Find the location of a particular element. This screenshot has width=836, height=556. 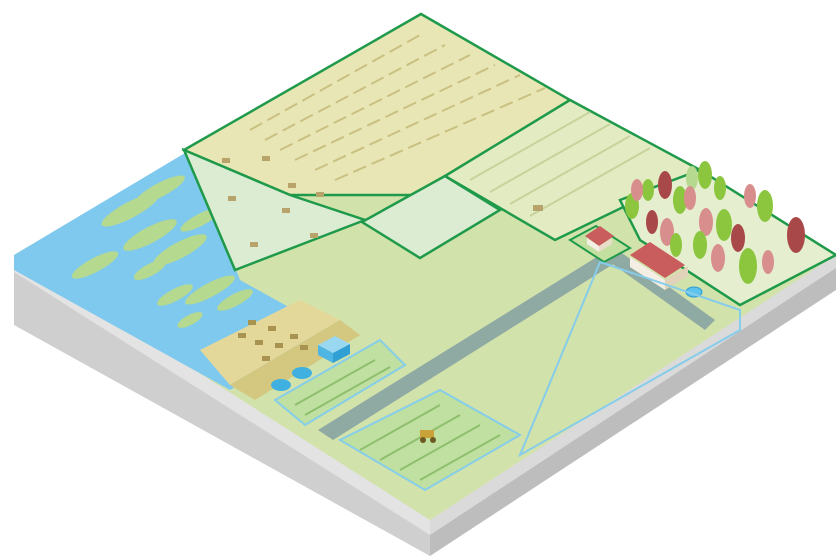

farmhouse-icon is located at coordinates (599, 239).